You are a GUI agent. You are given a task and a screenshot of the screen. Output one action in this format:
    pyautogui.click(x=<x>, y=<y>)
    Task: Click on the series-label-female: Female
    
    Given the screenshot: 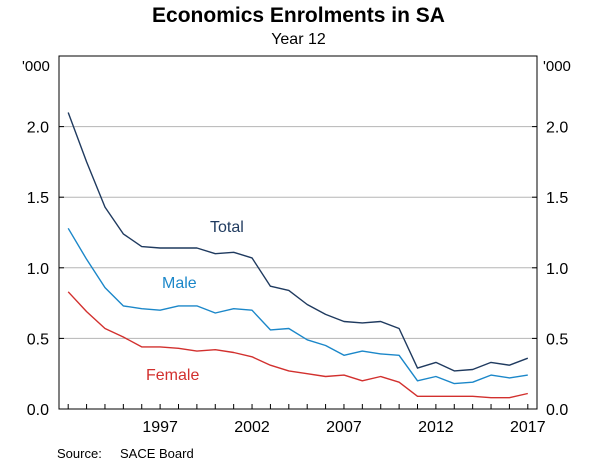 What is the action you would take?
    pyautogui.click(x=172, y=375)
    